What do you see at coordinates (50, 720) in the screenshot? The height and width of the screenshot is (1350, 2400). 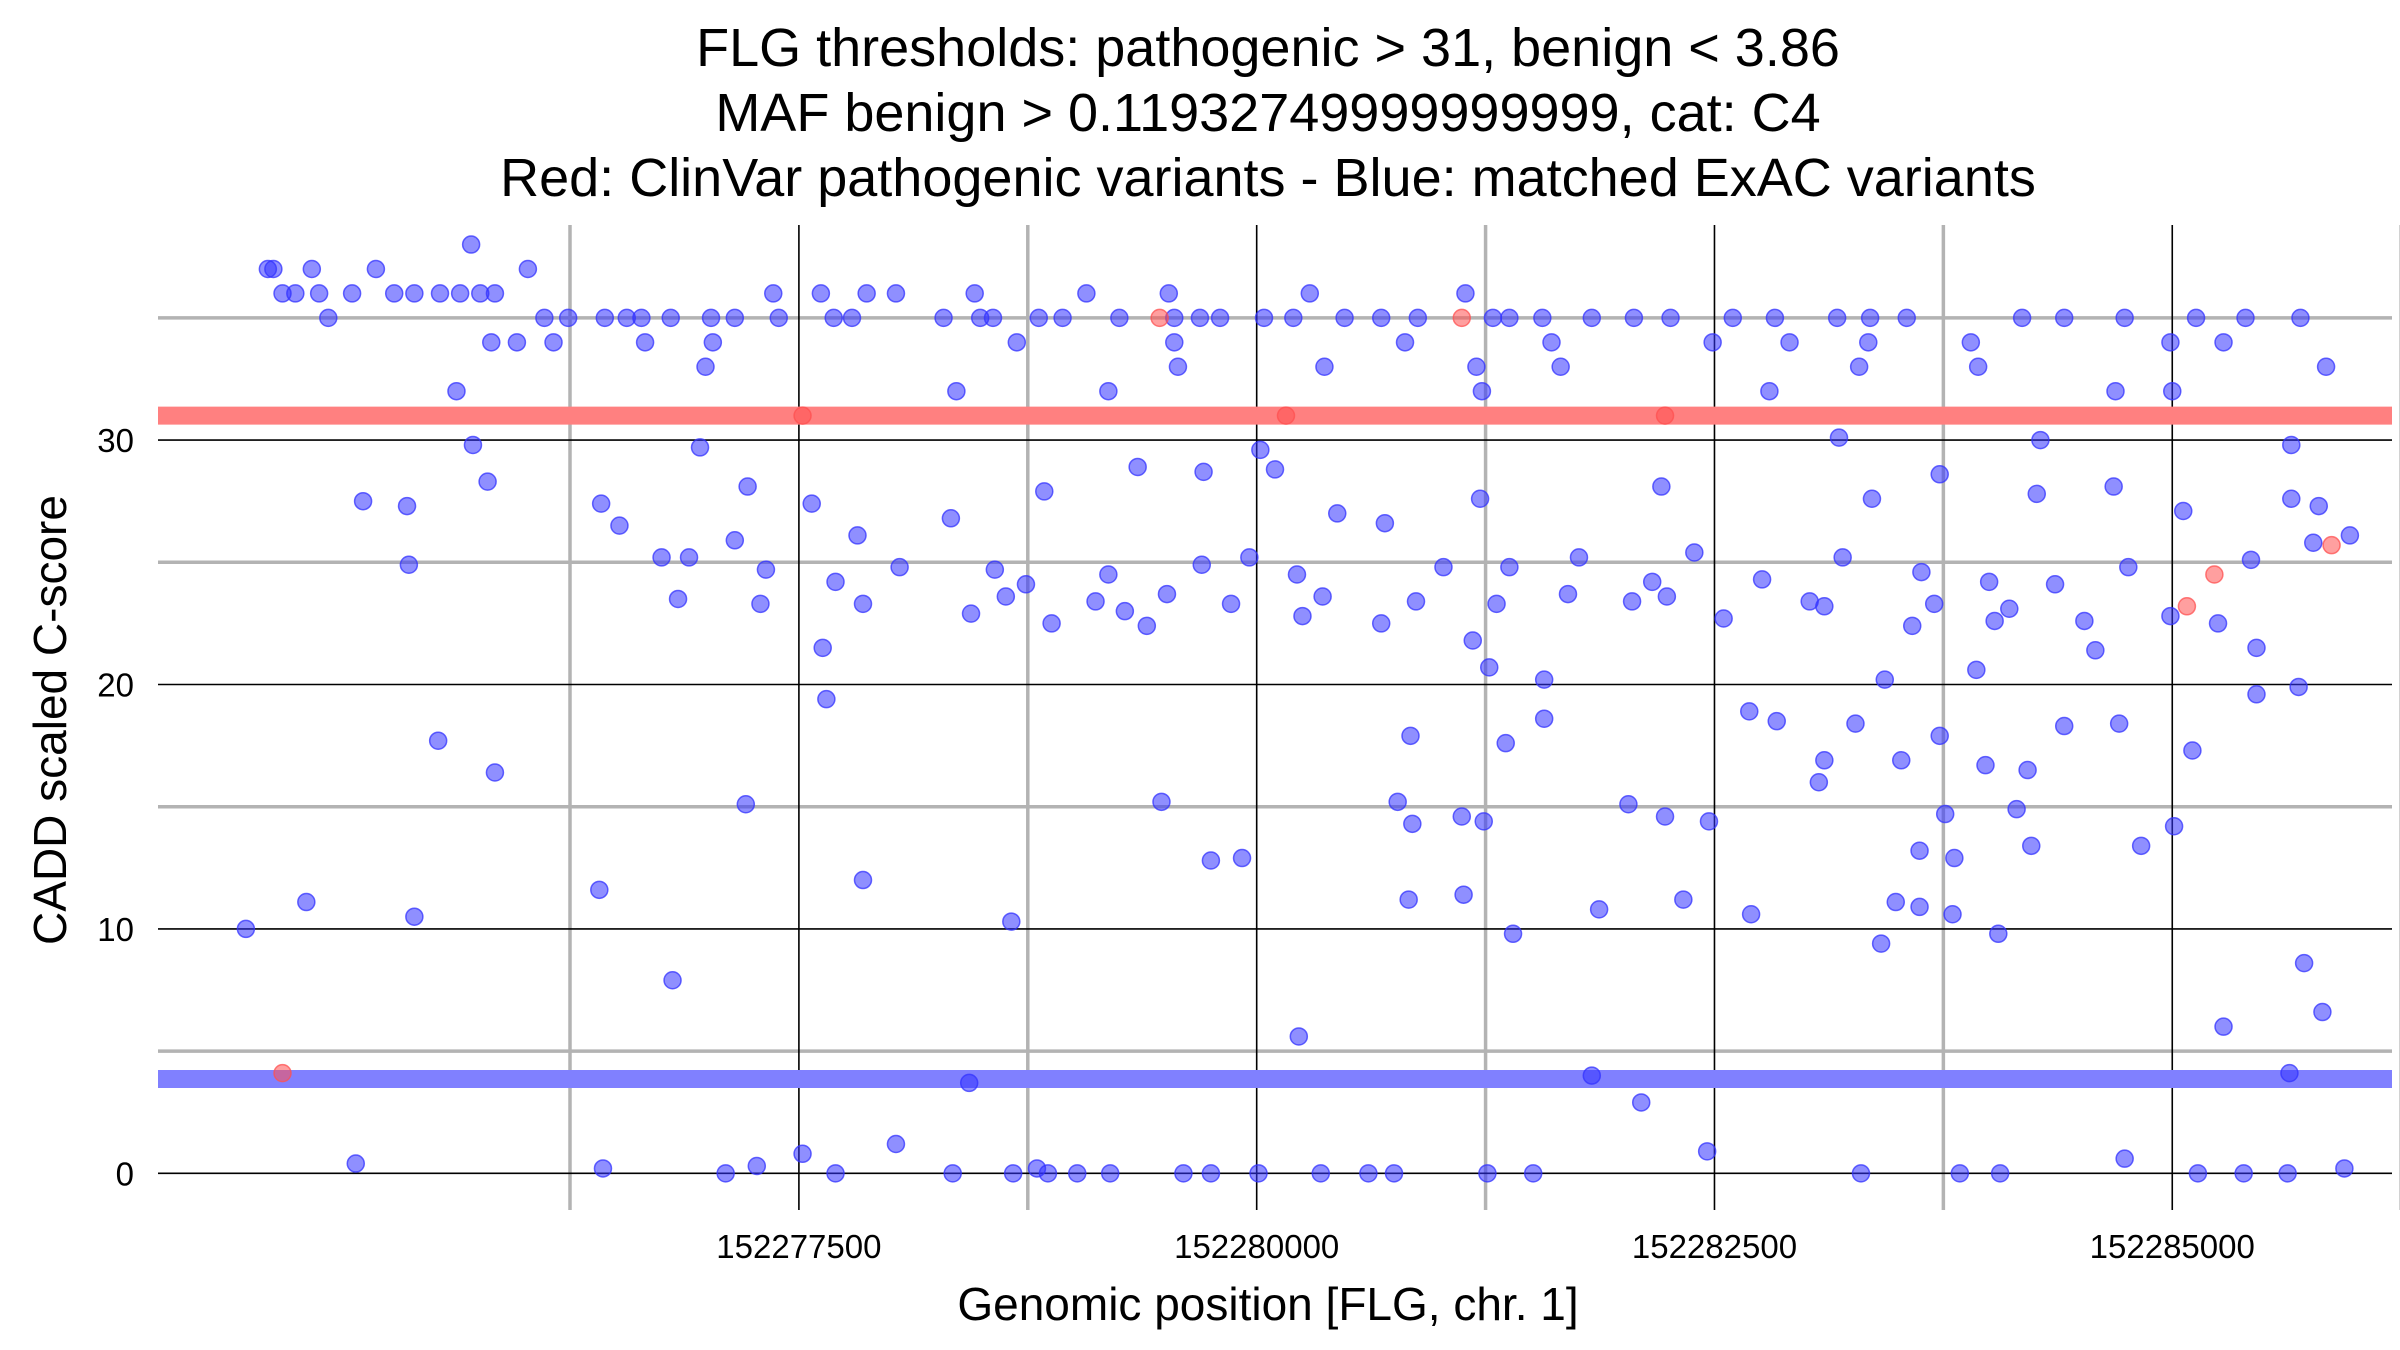 I see `y-axis-title: CADD scaled C-score` at bounding box center [50, 720].